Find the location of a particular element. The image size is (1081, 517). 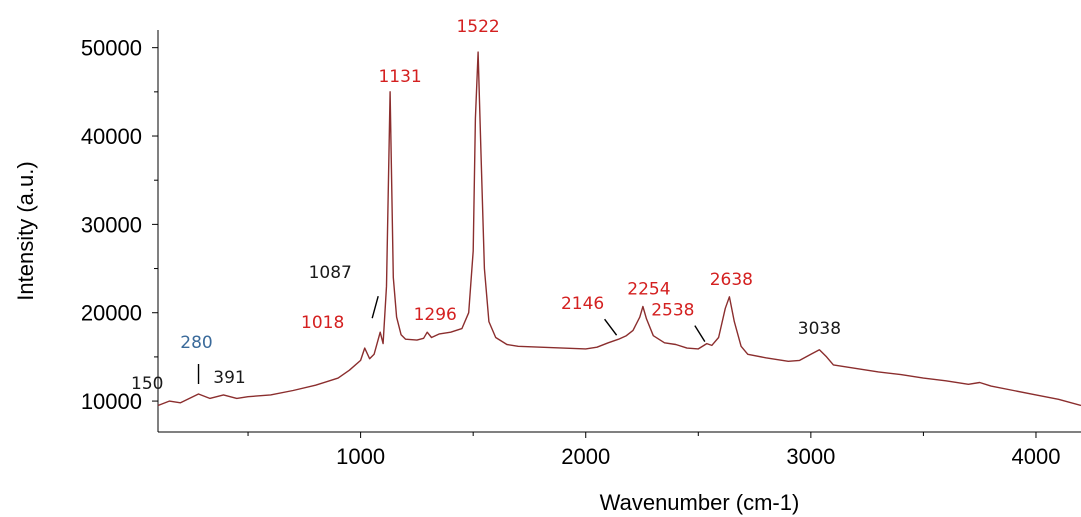

x-tick-label: 1000 is located at coordinates (360, 456).